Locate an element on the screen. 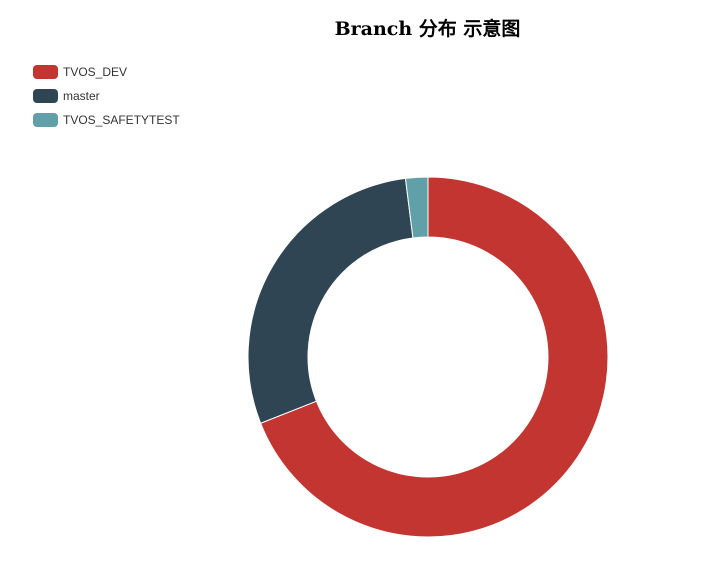 The height and width of the screenshot is (581, 710). legend-label: master is located at coordinates (81, 96).